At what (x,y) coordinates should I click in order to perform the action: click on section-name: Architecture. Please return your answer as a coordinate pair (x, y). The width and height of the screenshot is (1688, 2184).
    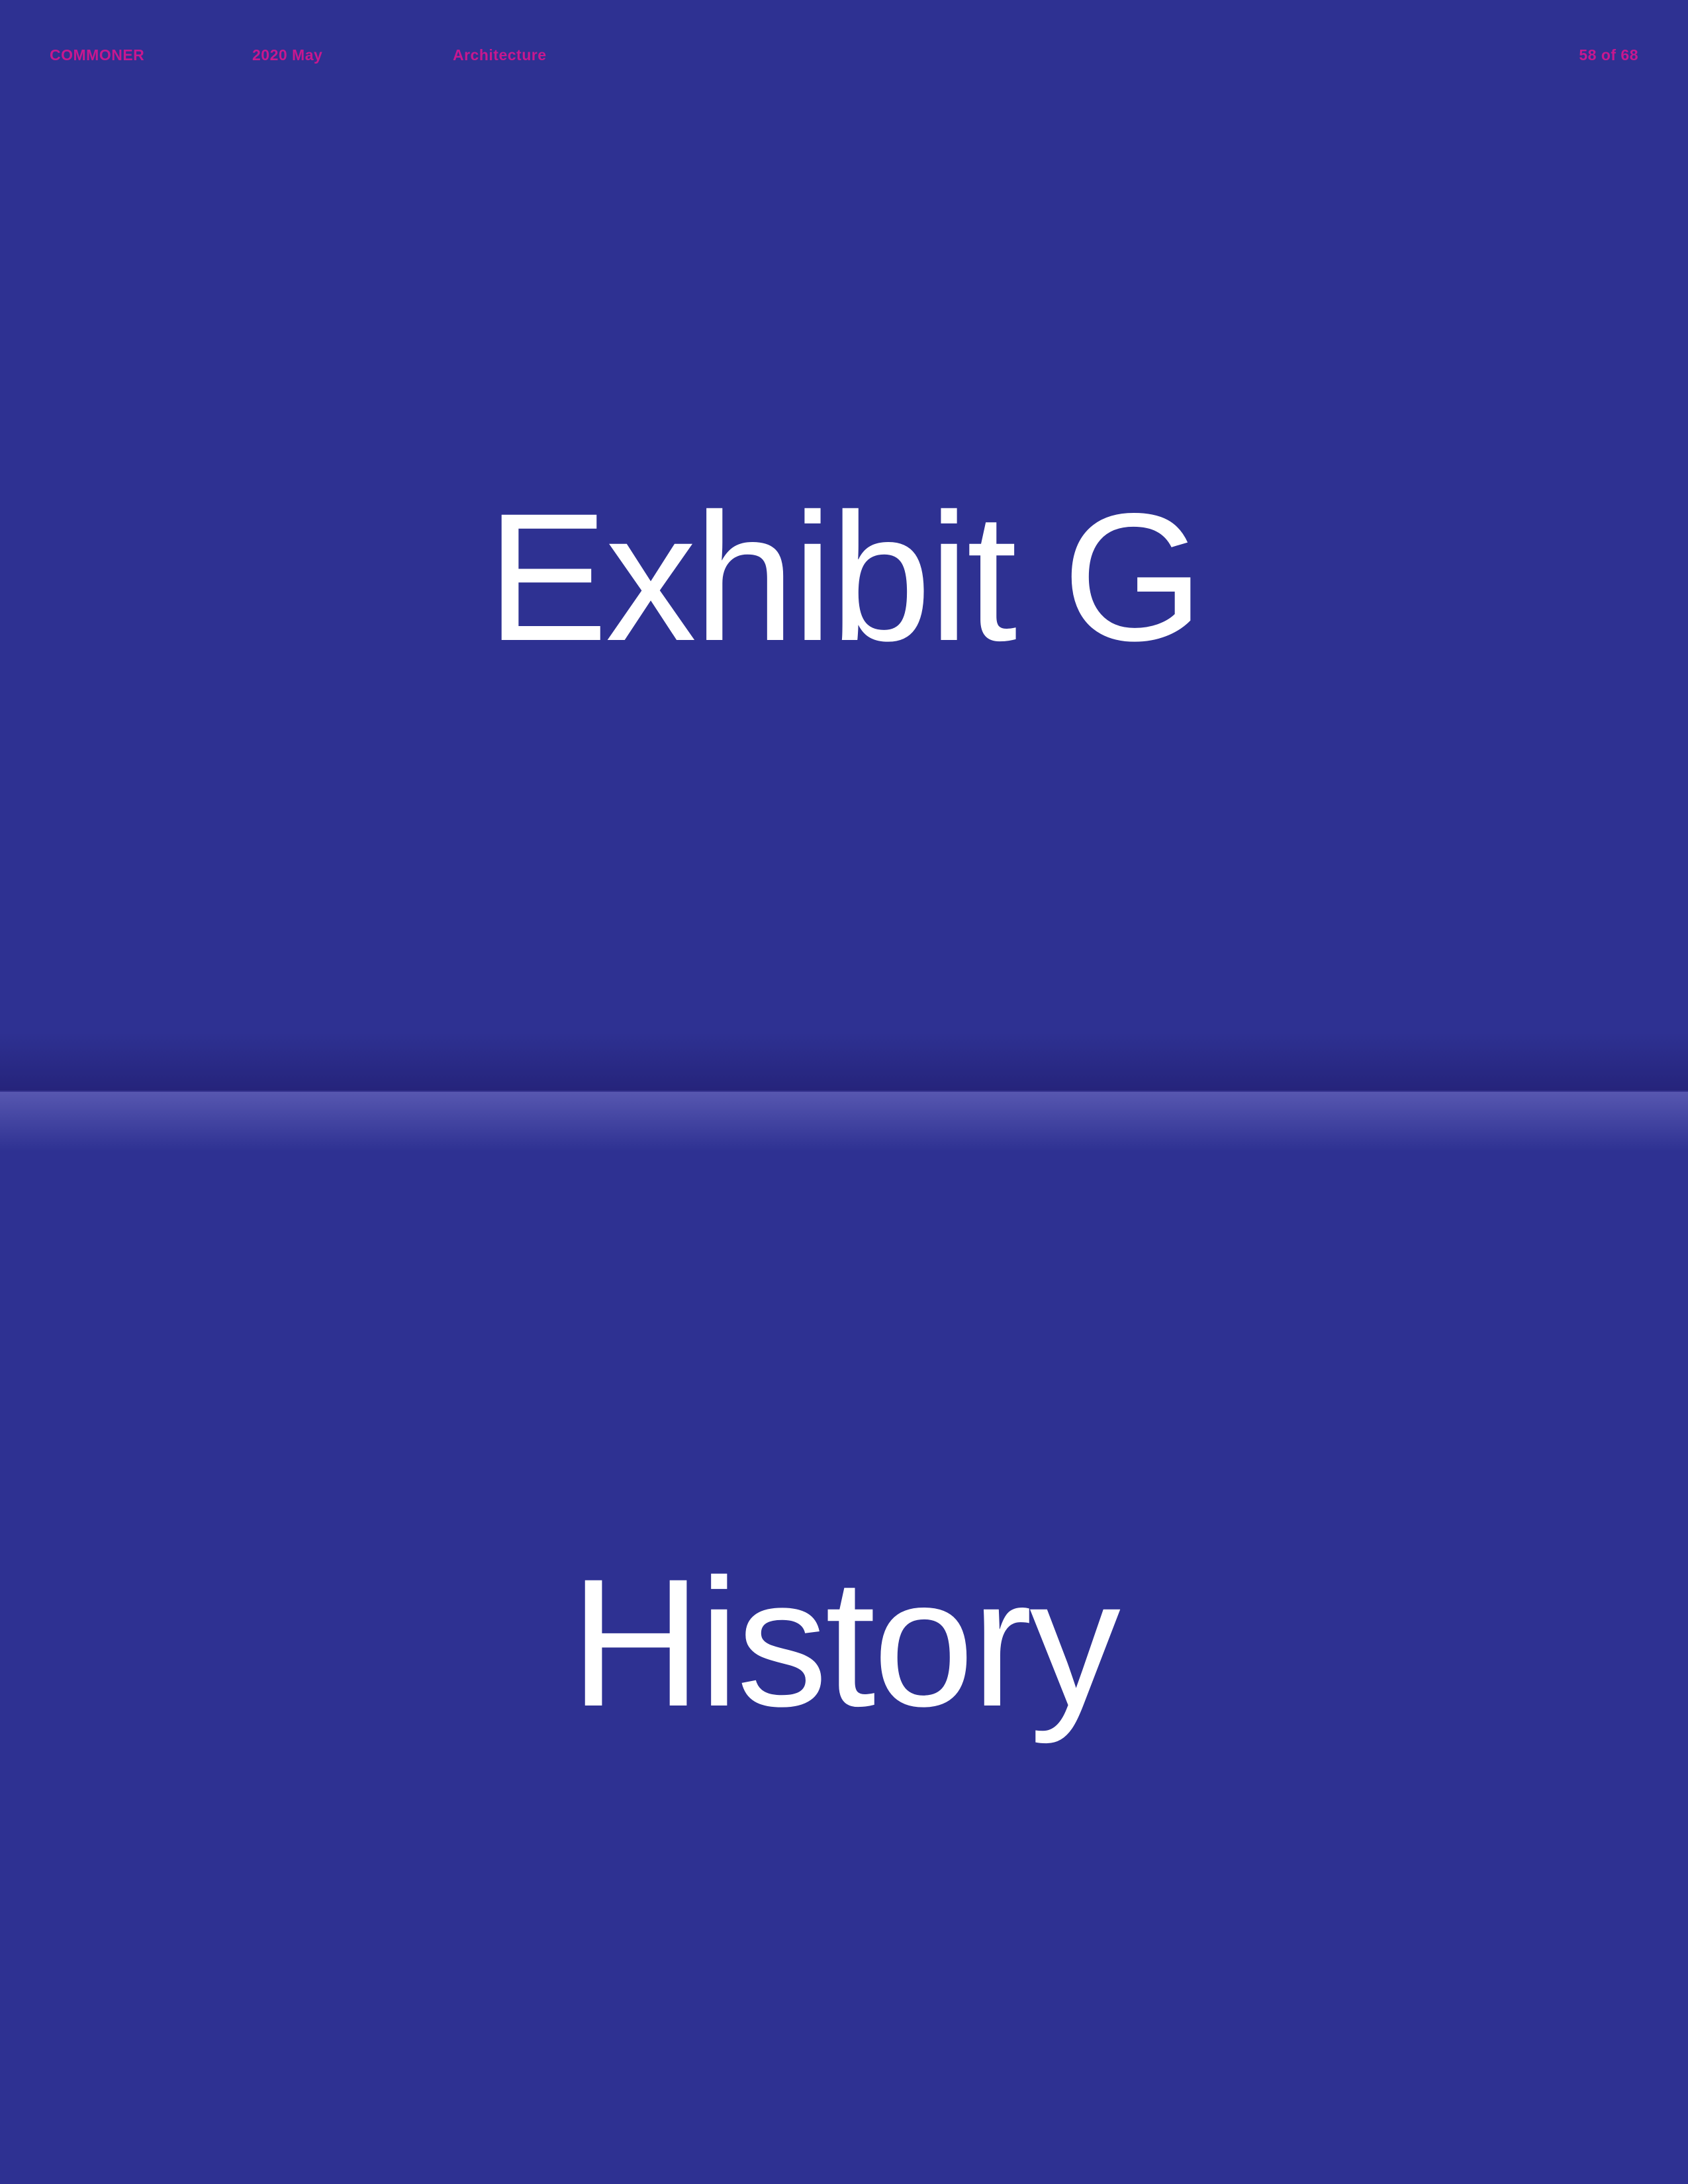
    Looking at the image, I should click on (500, 55).